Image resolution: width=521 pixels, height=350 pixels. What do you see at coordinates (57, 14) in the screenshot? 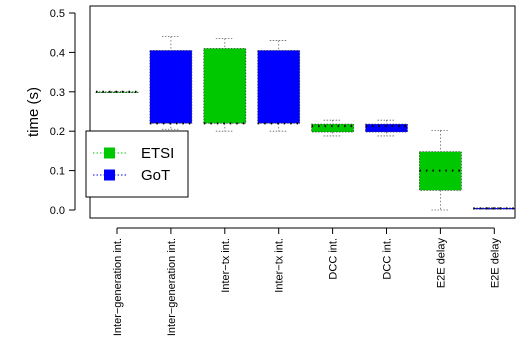
I see `y-tick-label: 0.5` at bounding box center [57, 14].